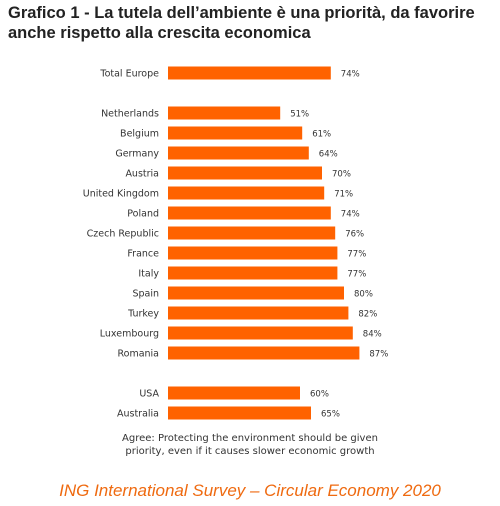 The height and width of the screenshot is (506, 500). Describe the element at coordinates (143, 314) in the screenshot. I see `category-label: Turkey` at that location.